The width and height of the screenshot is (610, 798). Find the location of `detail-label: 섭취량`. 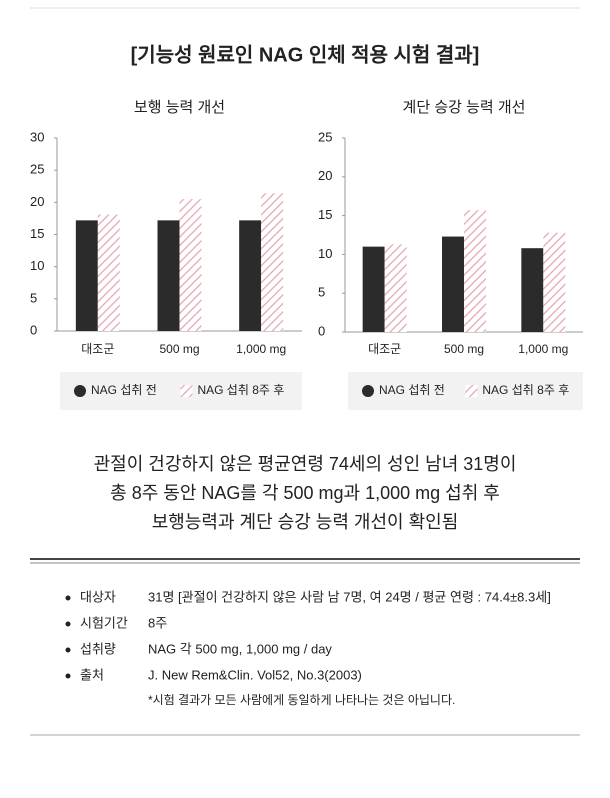

detail-label: 섭취량 is located at coordinates (98, 648).